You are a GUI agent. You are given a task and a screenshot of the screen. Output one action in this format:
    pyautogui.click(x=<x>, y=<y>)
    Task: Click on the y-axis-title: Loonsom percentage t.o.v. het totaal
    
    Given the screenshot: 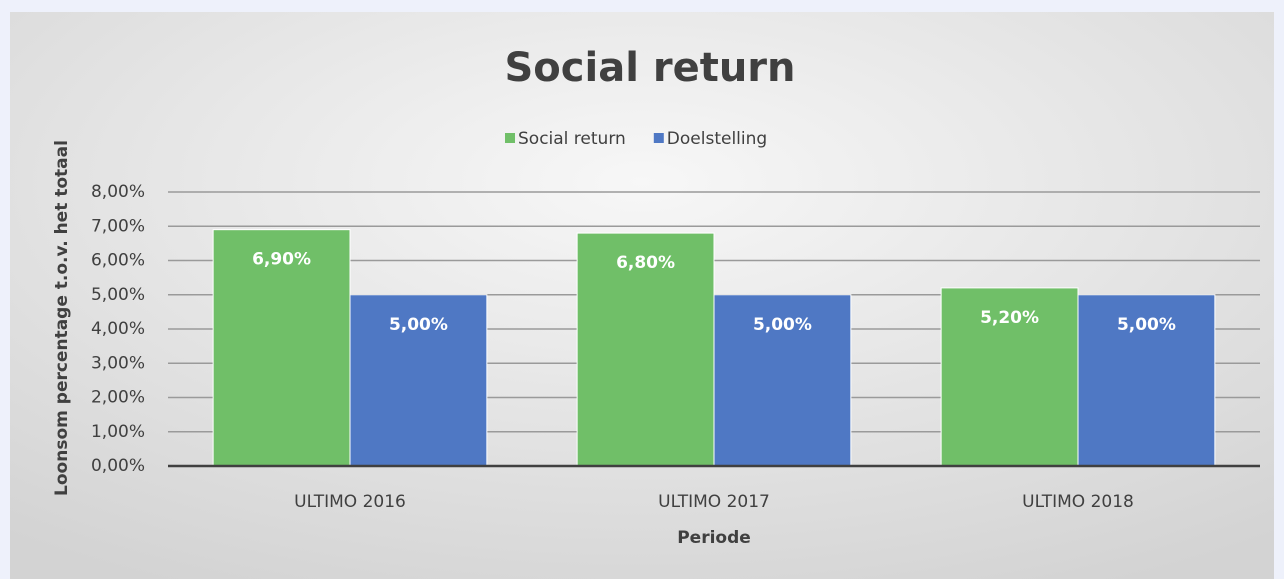 What is the action you would take?
    pyautogui.click(x=62, y=318)
    